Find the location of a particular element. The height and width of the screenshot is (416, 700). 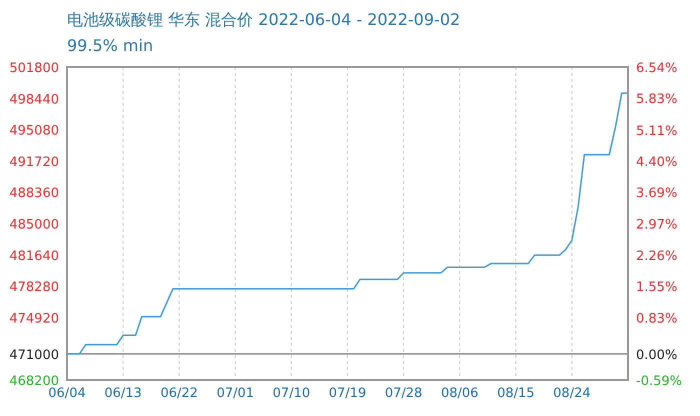

y2-tick-label: 1.55% is located at coordinates (657, 288).